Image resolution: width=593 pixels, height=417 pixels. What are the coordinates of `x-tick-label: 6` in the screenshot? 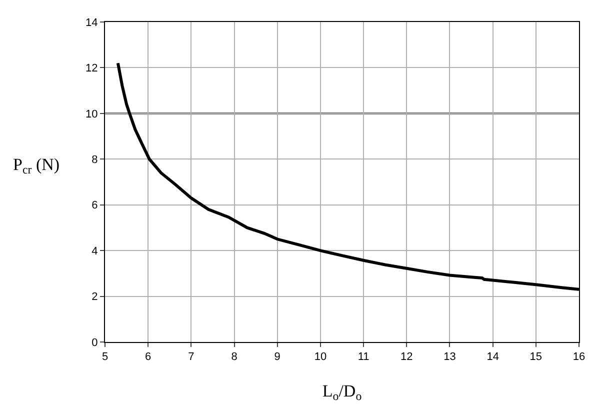 It's located at (148, 357).